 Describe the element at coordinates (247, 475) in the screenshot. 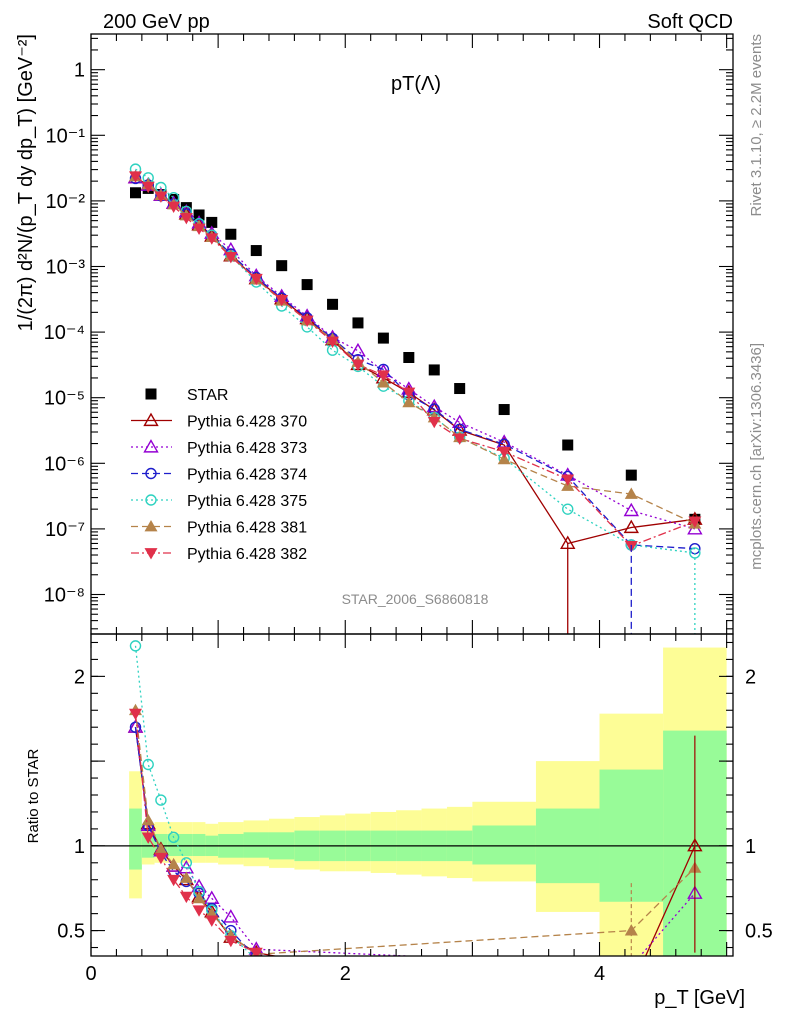

I see `legend-label: Pythia 6.428 374` at that location.